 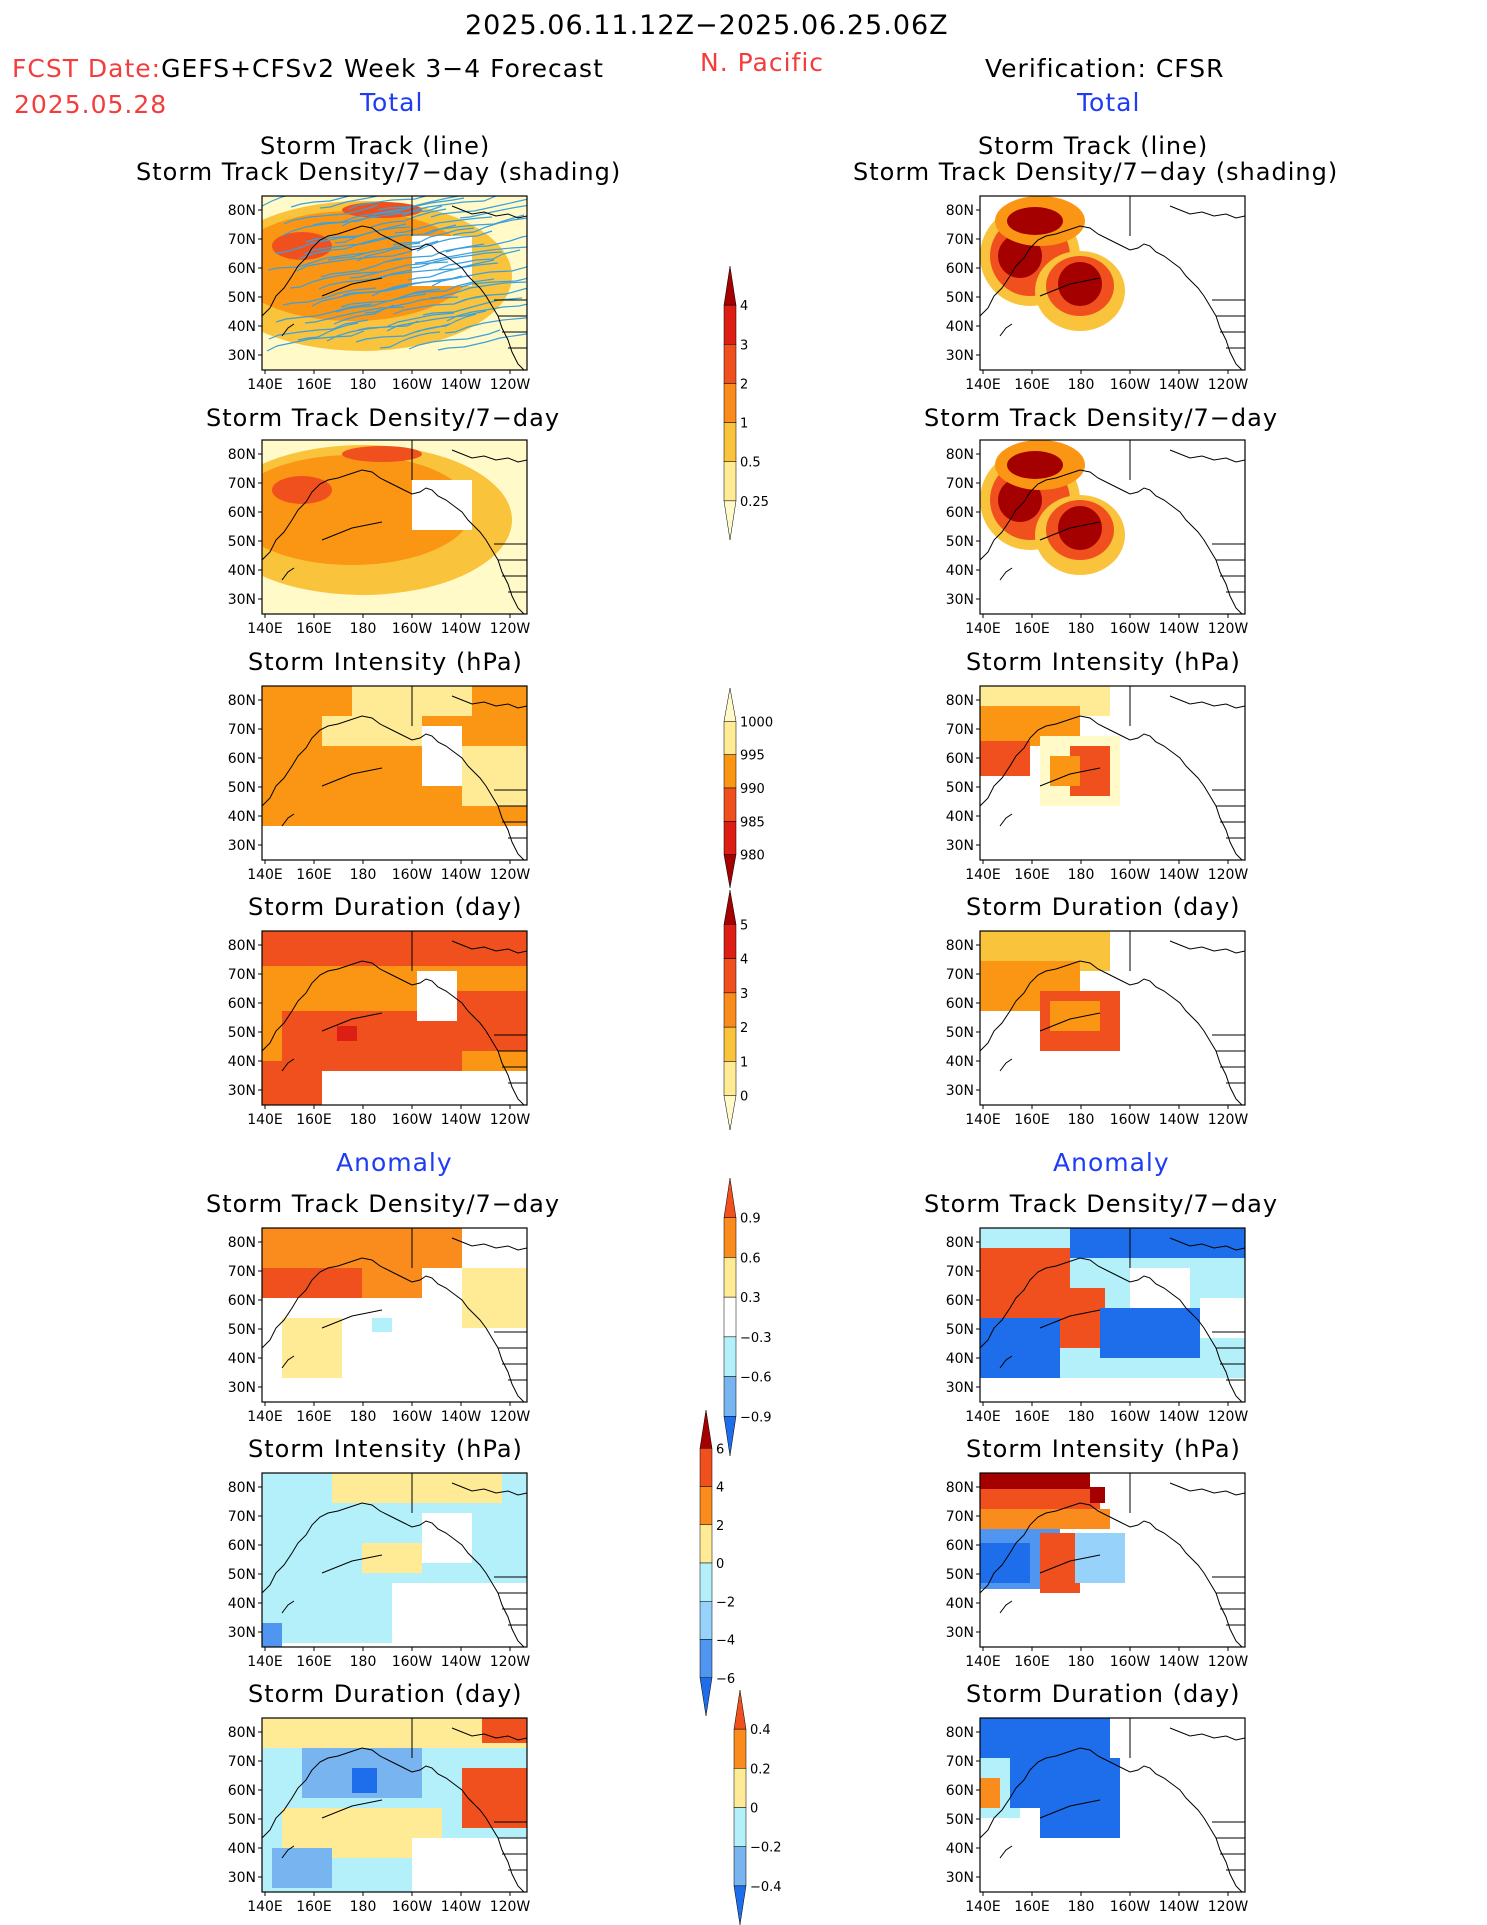 What do you see at coordinates (385, 1449) in the screenshot?
I see `panel-title-anom-intensity-left: Storm Intensity (hPa)` at bounding box center [385, 1449].